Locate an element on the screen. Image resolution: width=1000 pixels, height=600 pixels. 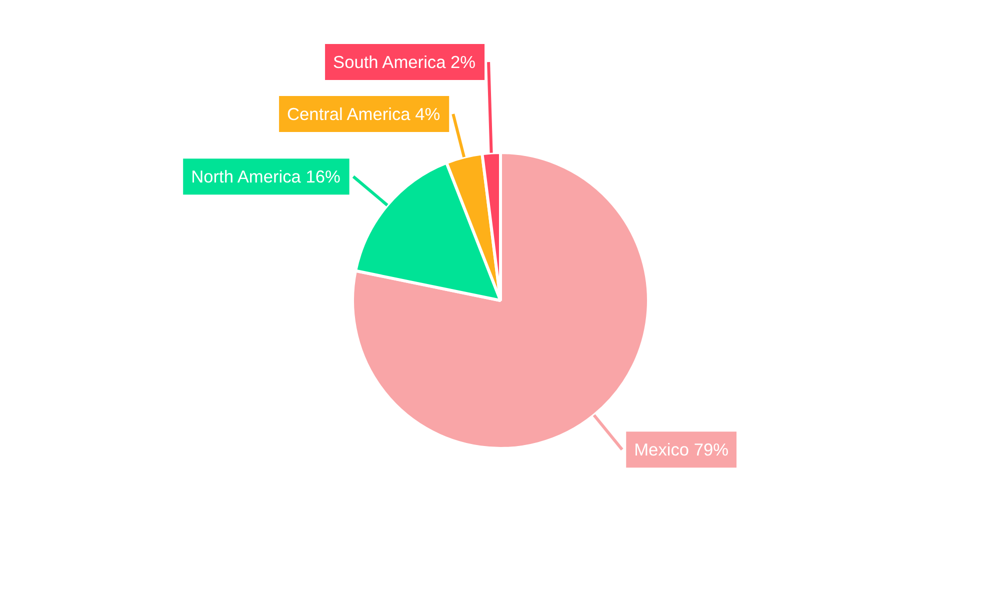
slice-label: Central America 4% is located at coordinates (363, 114).